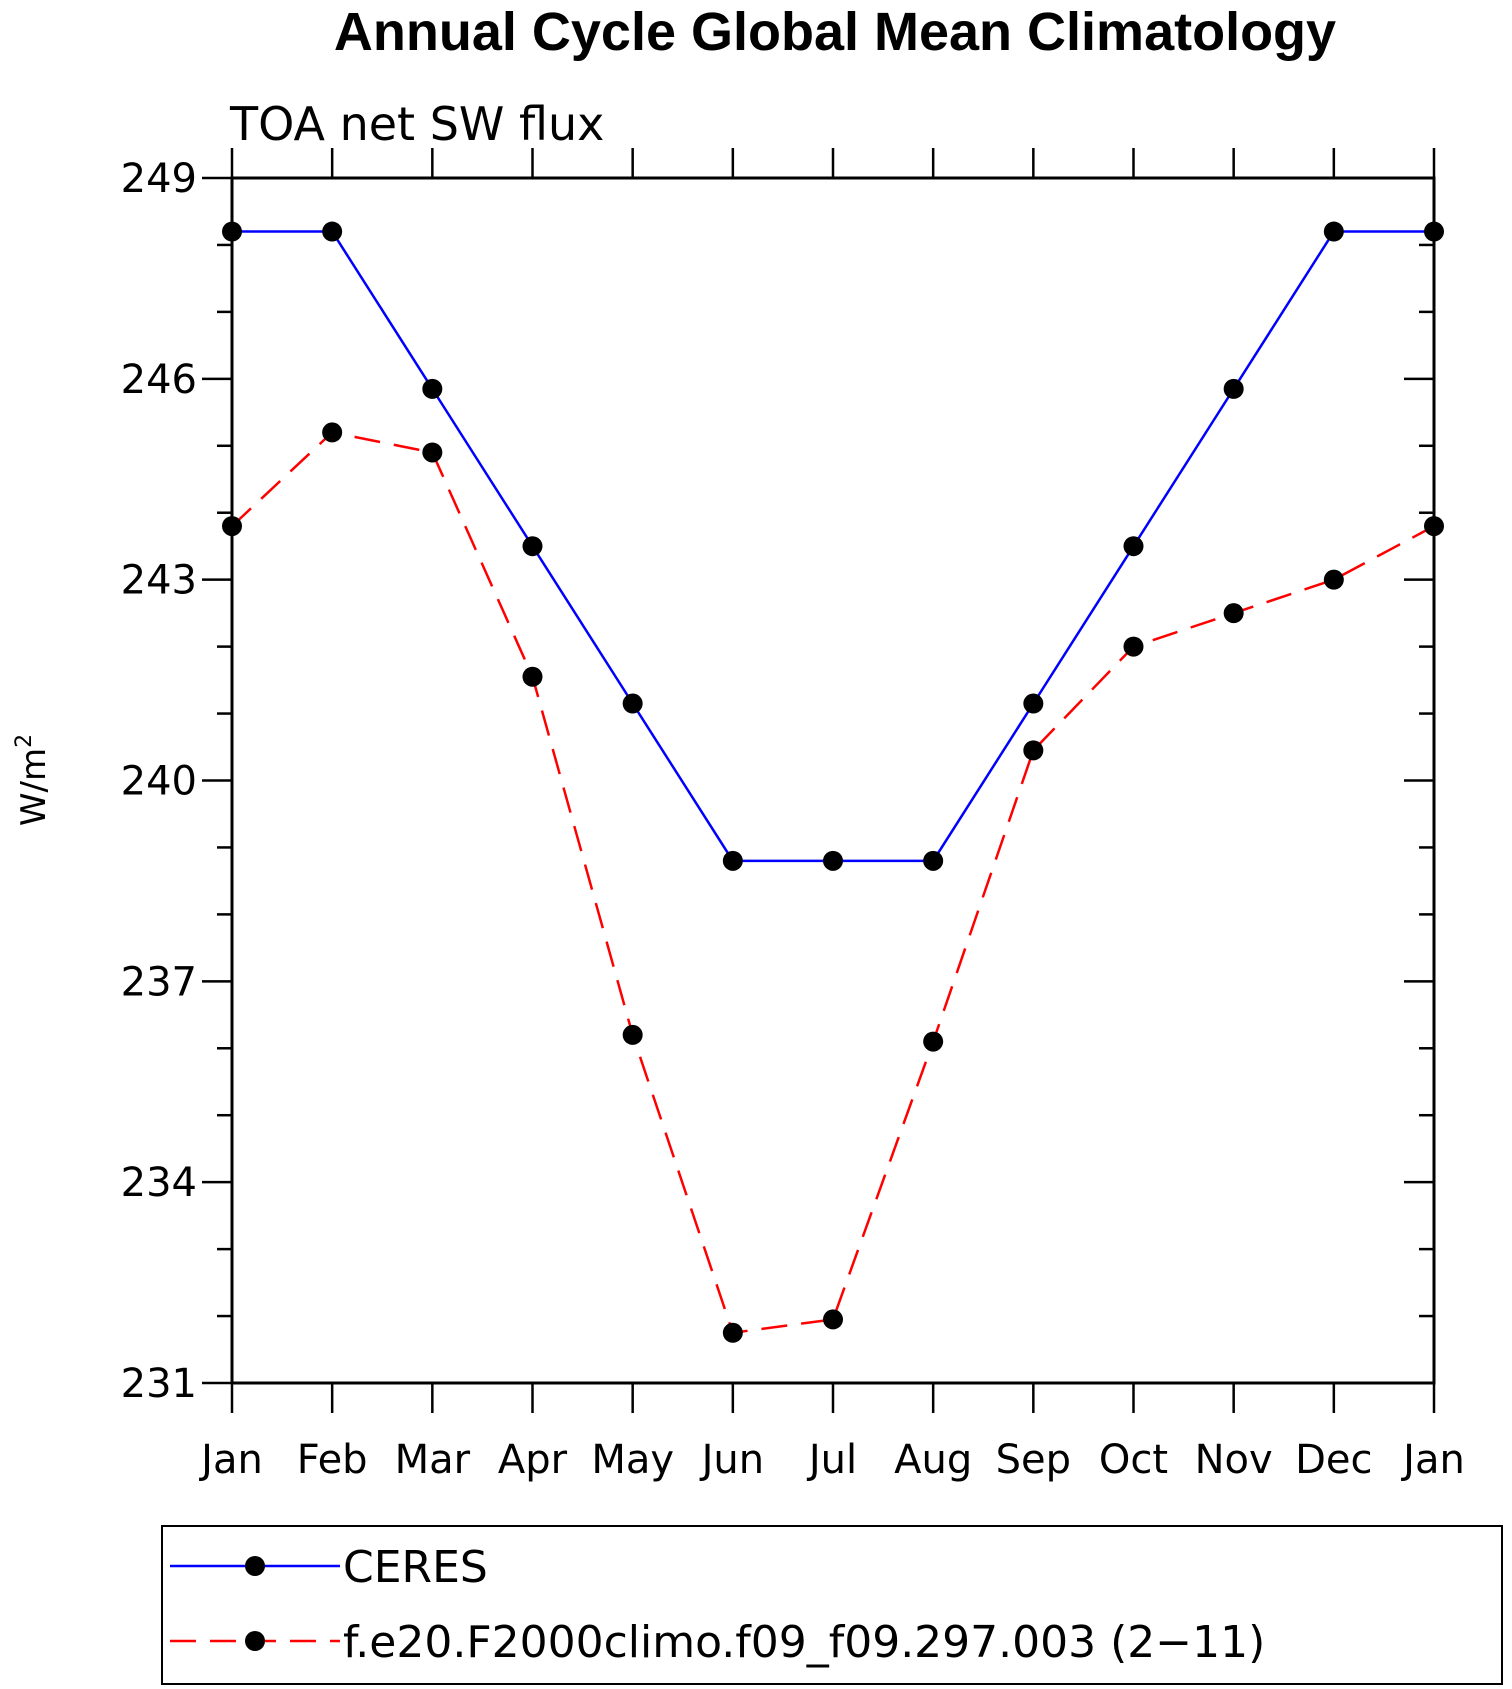 The width and height of the screenshot is (1512, 1689). I want to click on x-tick-label: Oct, so click(1133, 1460).